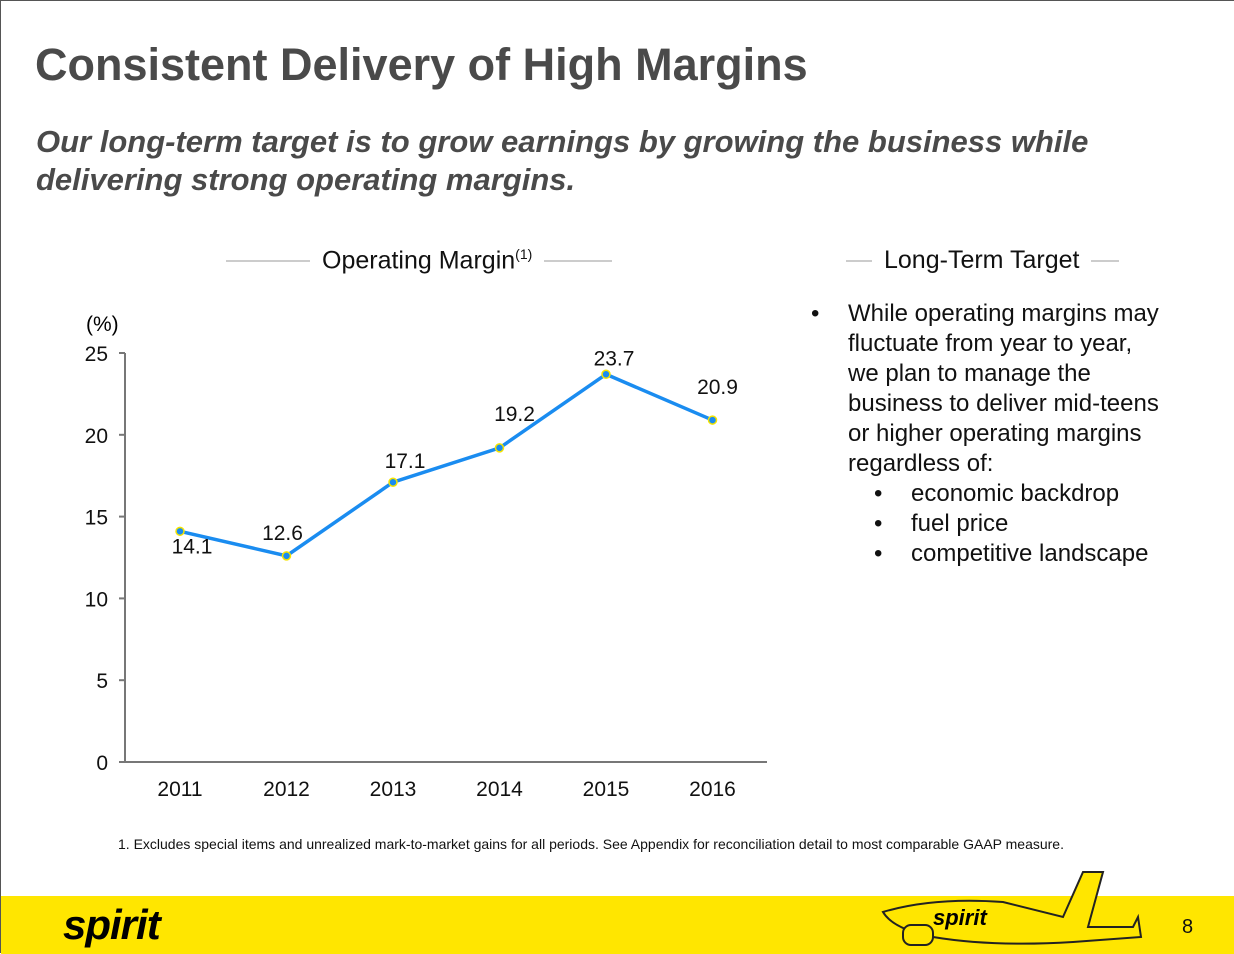  I want to click on chart-title: Operating Margin, so click(419, 260).